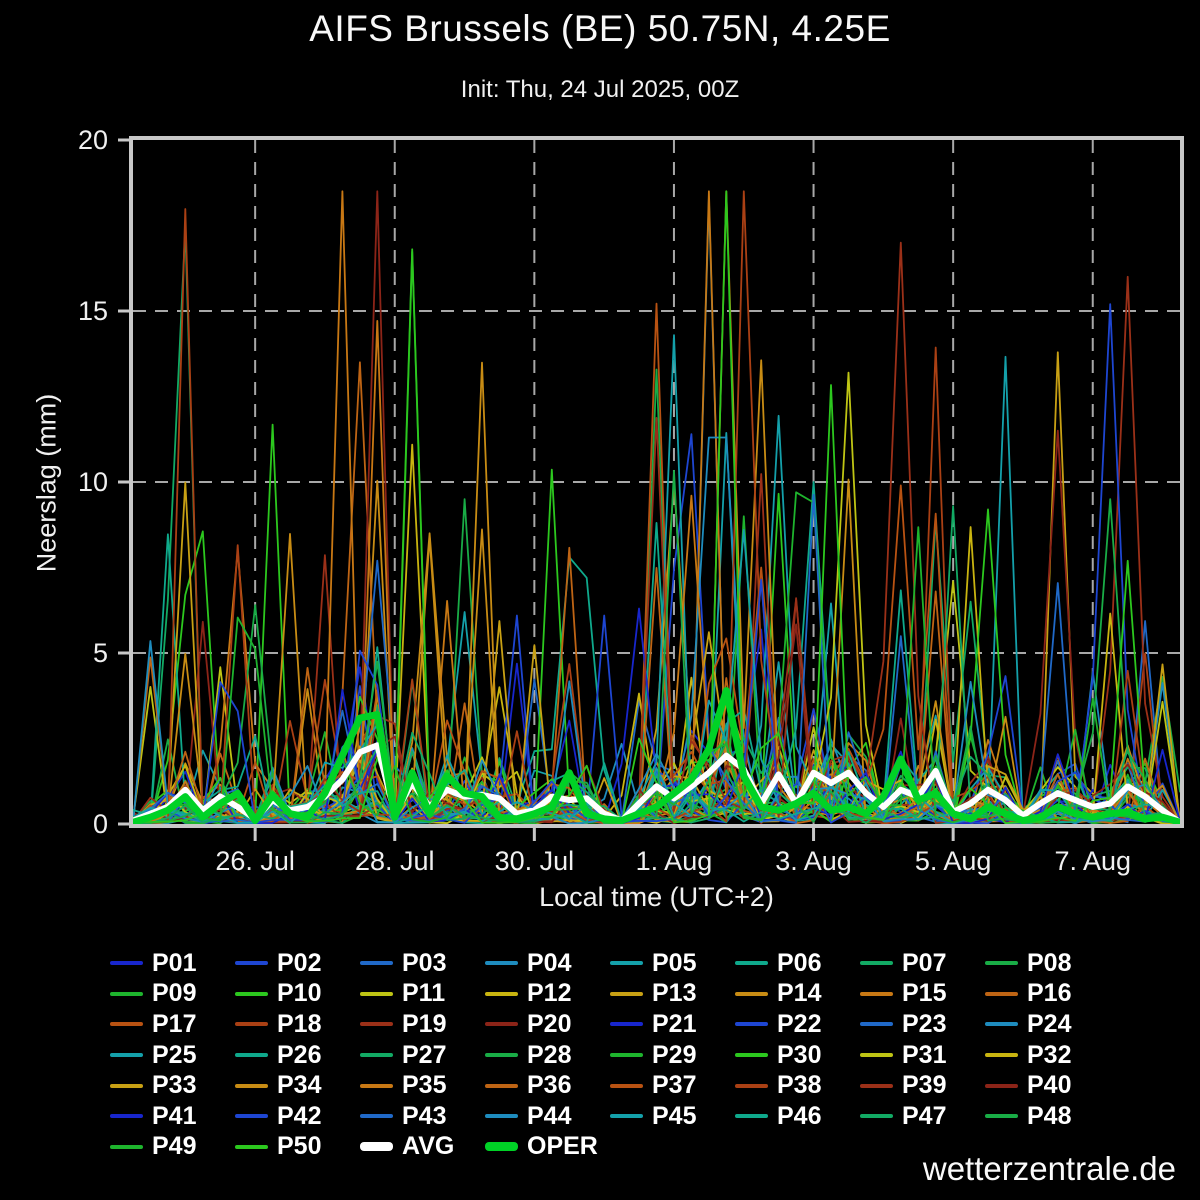  What do you see at coordinates (251, 993) in the screenshot?
I see `legend-swatch-p10` at bounding box center [251, 993].